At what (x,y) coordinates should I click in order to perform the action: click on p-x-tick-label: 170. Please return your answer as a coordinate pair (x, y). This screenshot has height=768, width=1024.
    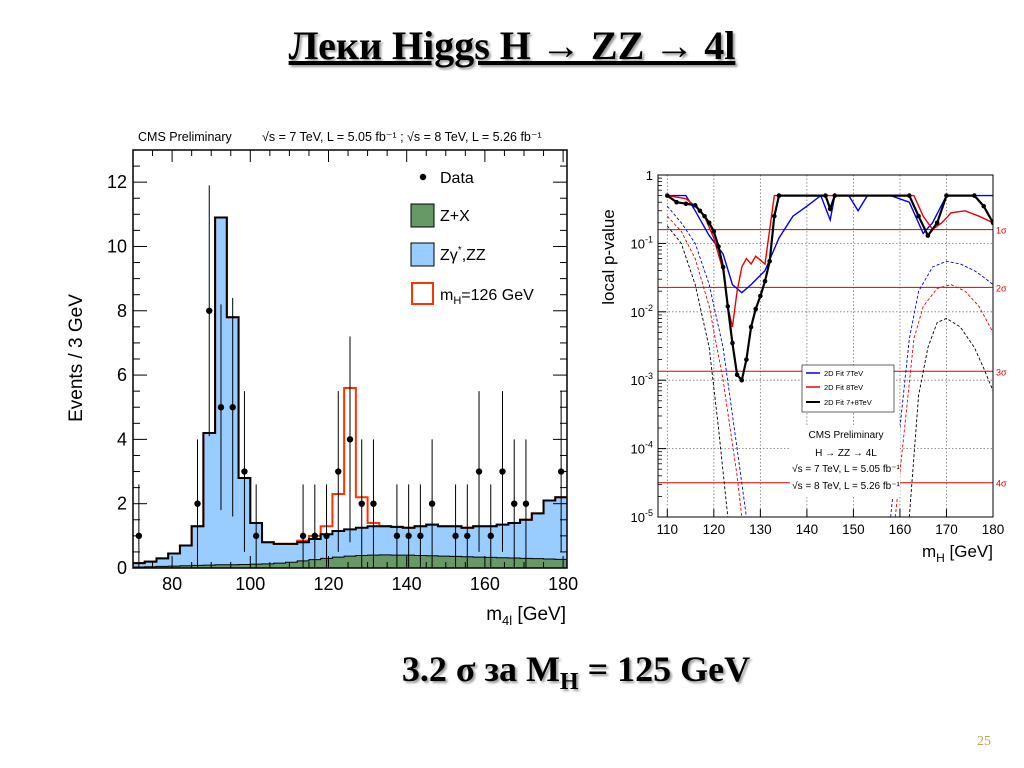
    Looking at the image, I should click on (946, 529).